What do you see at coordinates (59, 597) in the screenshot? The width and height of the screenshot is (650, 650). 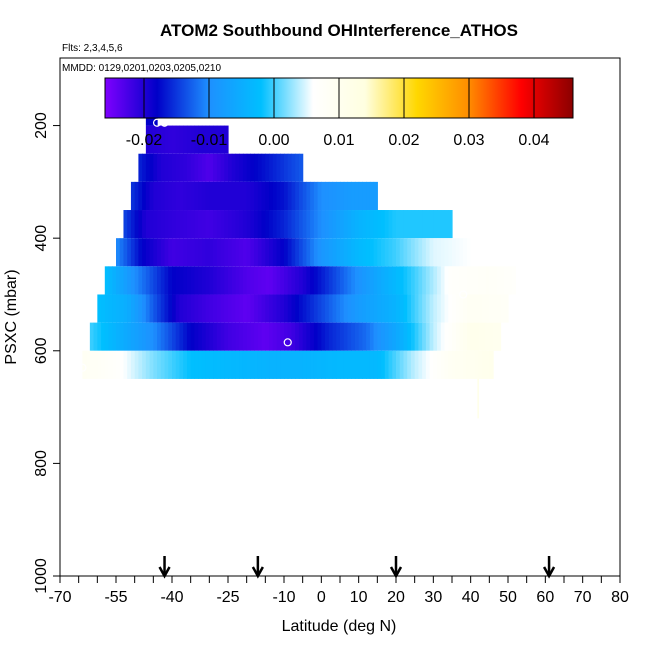 I see `x-tick-label: -70` at bounding box center [59, 597].